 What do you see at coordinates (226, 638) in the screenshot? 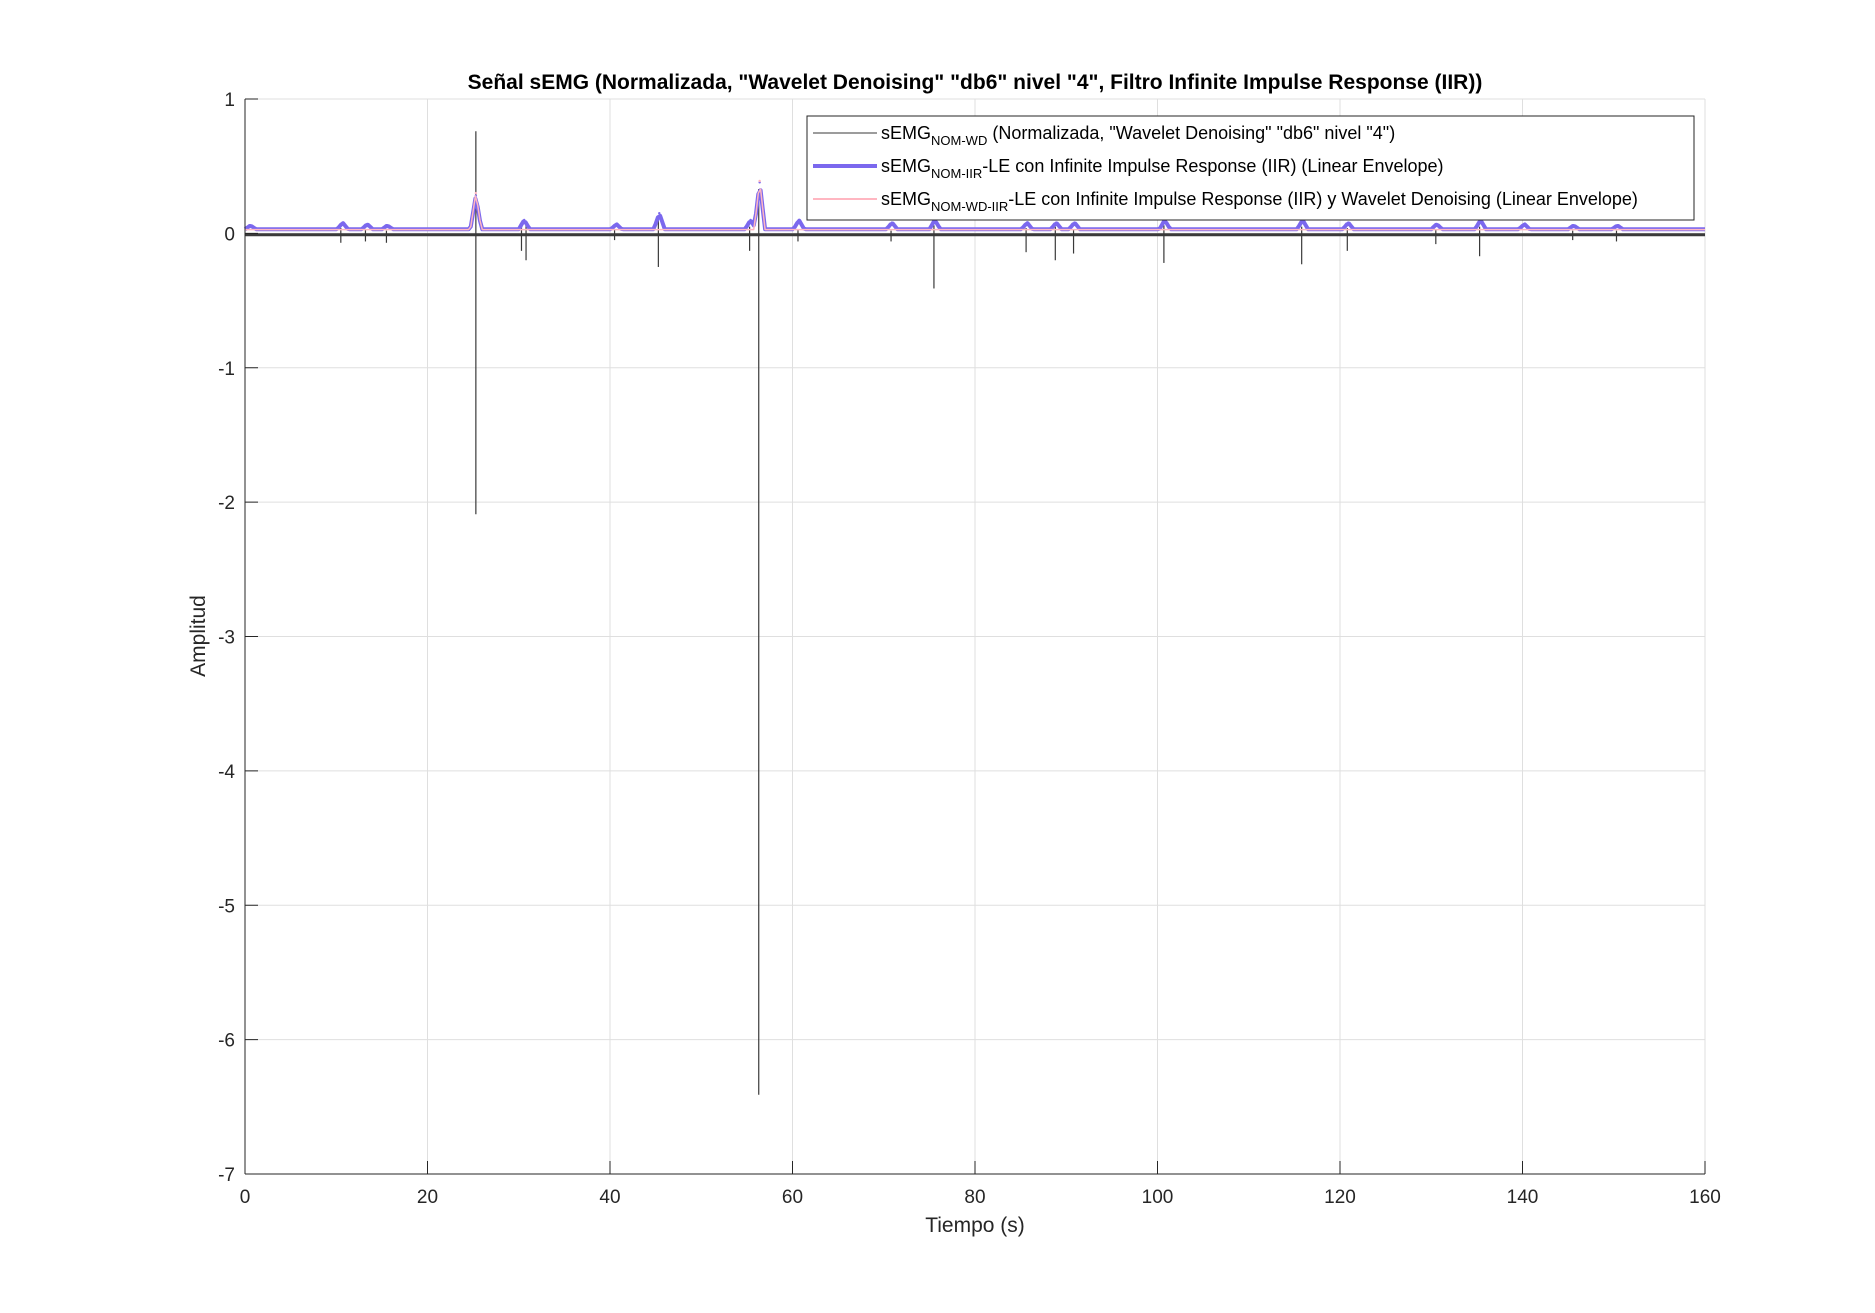
I see `y-tick-label: -3` at bounding box center [226, 638].